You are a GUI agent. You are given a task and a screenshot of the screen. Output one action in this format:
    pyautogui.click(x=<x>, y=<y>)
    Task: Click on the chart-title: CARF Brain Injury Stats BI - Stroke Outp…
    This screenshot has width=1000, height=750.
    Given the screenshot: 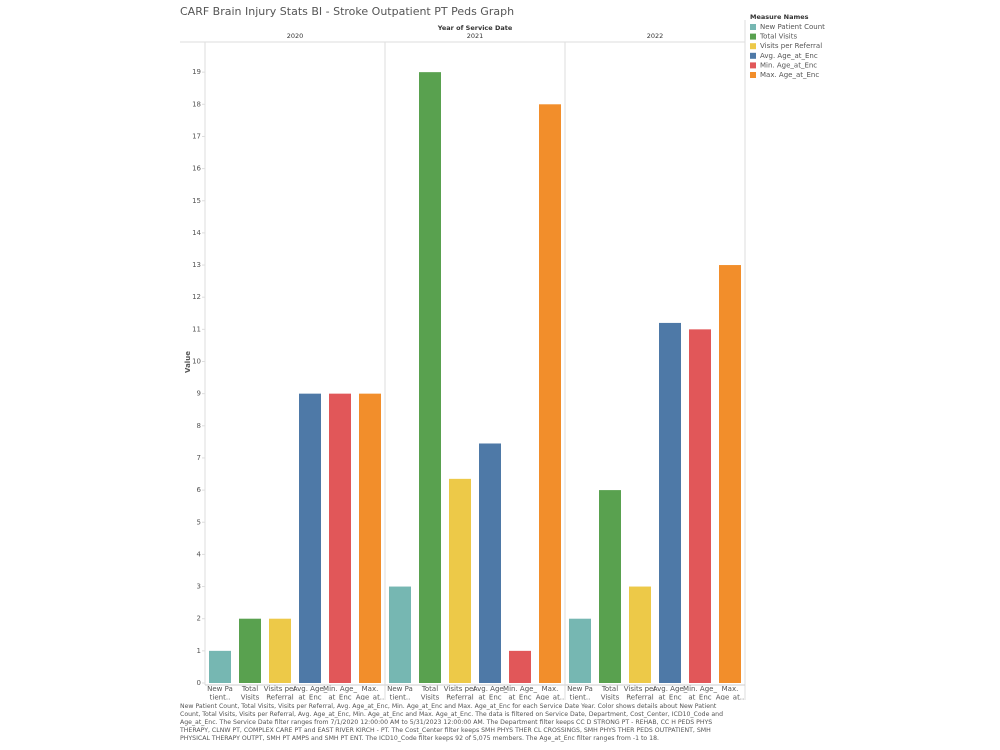 What is the action you would take?
    pyautogui.click(x=347, y=11)
    